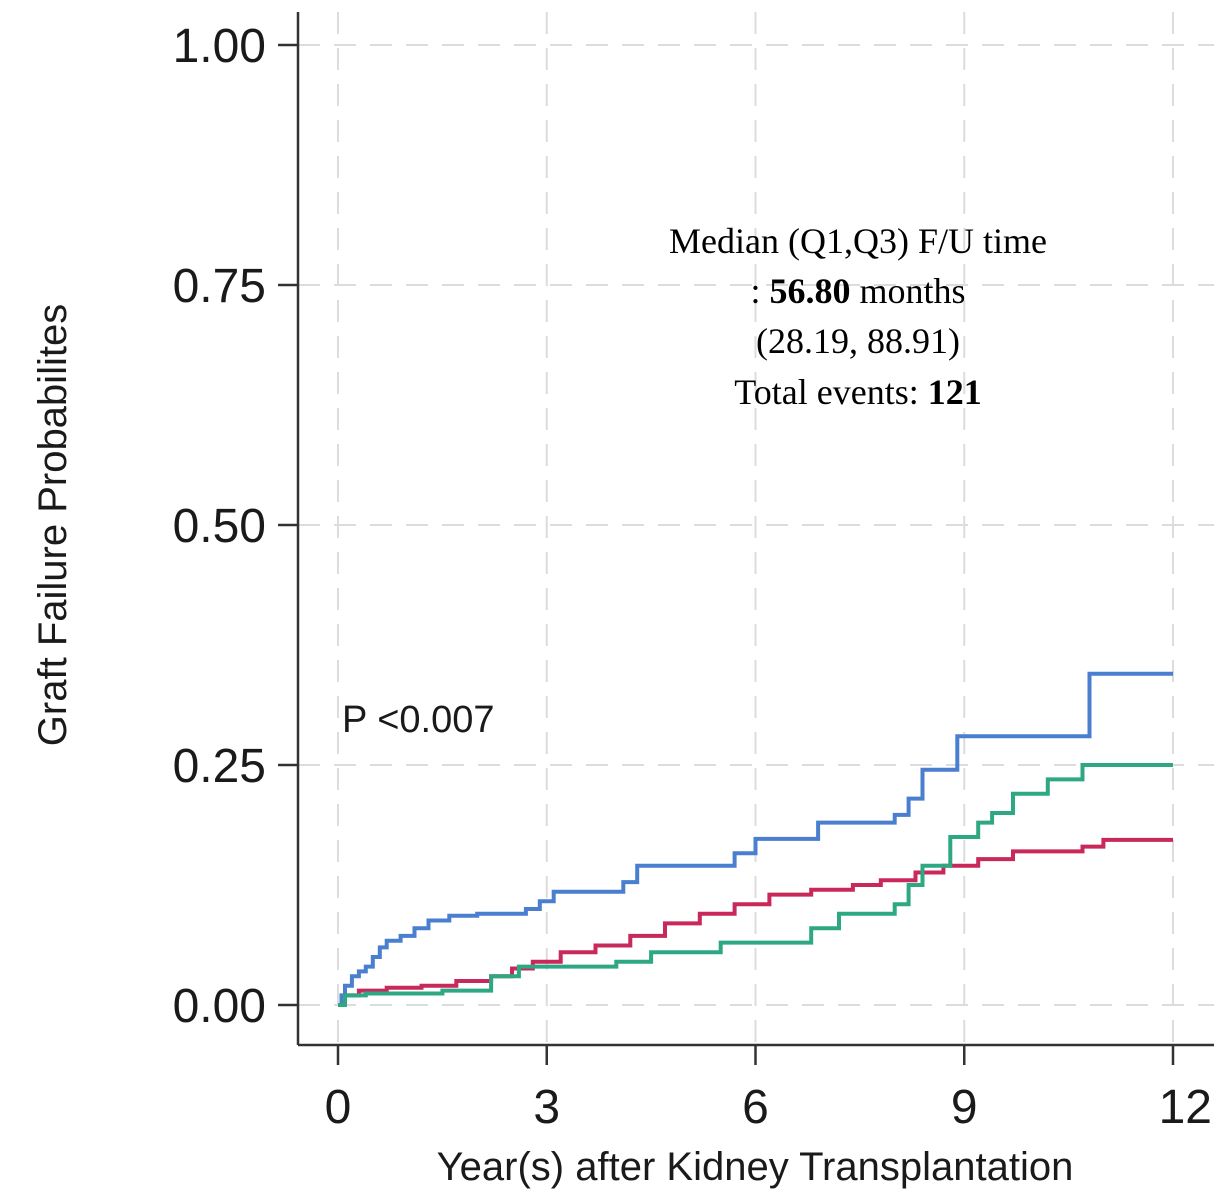 This screenshot has height=1202, width=1214. What do you see at coordinates (955, 392) in the screenshot?
I see `stats-events-value: 121` at bounding box center [955, 392].